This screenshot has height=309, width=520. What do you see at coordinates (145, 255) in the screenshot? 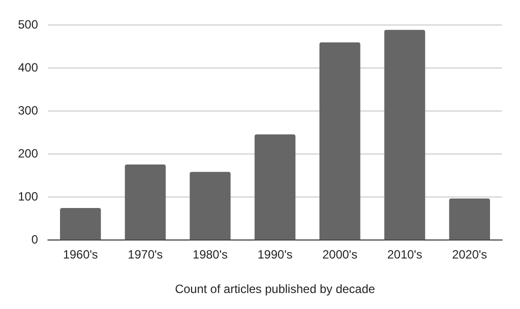
I see `x-tick-label: 1970's` at bounding box center [145, 255].